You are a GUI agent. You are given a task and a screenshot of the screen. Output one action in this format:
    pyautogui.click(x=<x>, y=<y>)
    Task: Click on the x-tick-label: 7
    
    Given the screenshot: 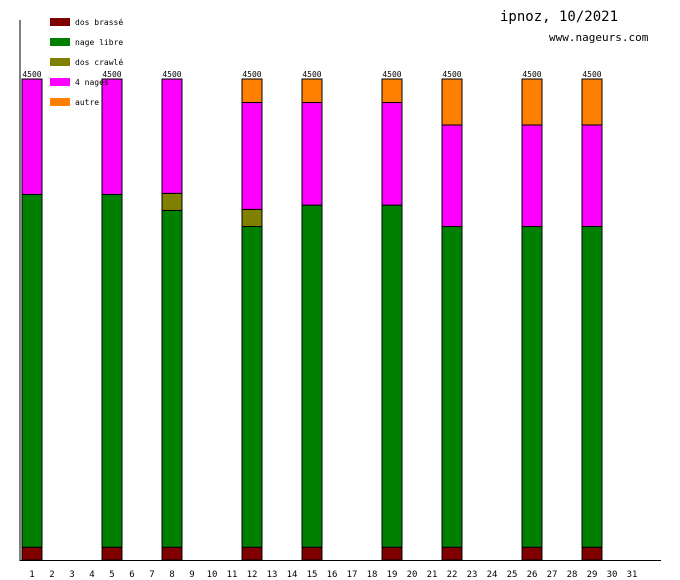 What is the action you would take?
    pyautogui.click(x=151, y=575)
    